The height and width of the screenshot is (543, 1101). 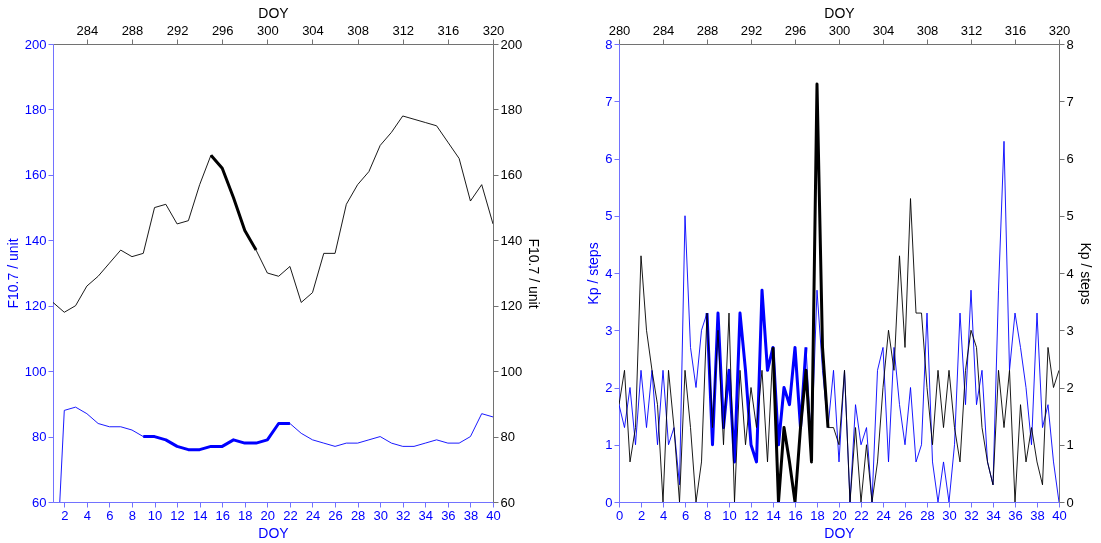 What do you see at coordinates (609, 101) in the screenshot?
I see `y-tick-label: 7` at bounding box center [609, 101].